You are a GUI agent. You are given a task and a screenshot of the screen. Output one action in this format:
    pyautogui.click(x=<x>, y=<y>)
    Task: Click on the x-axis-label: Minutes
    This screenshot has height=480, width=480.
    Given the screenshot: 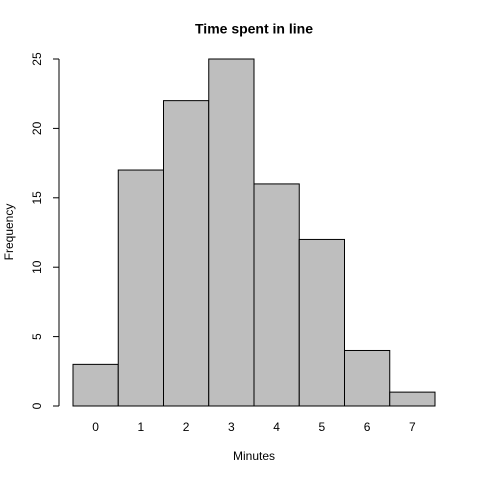 What is the action you would take?
    pyautogui.click(x=254, y=456)
    